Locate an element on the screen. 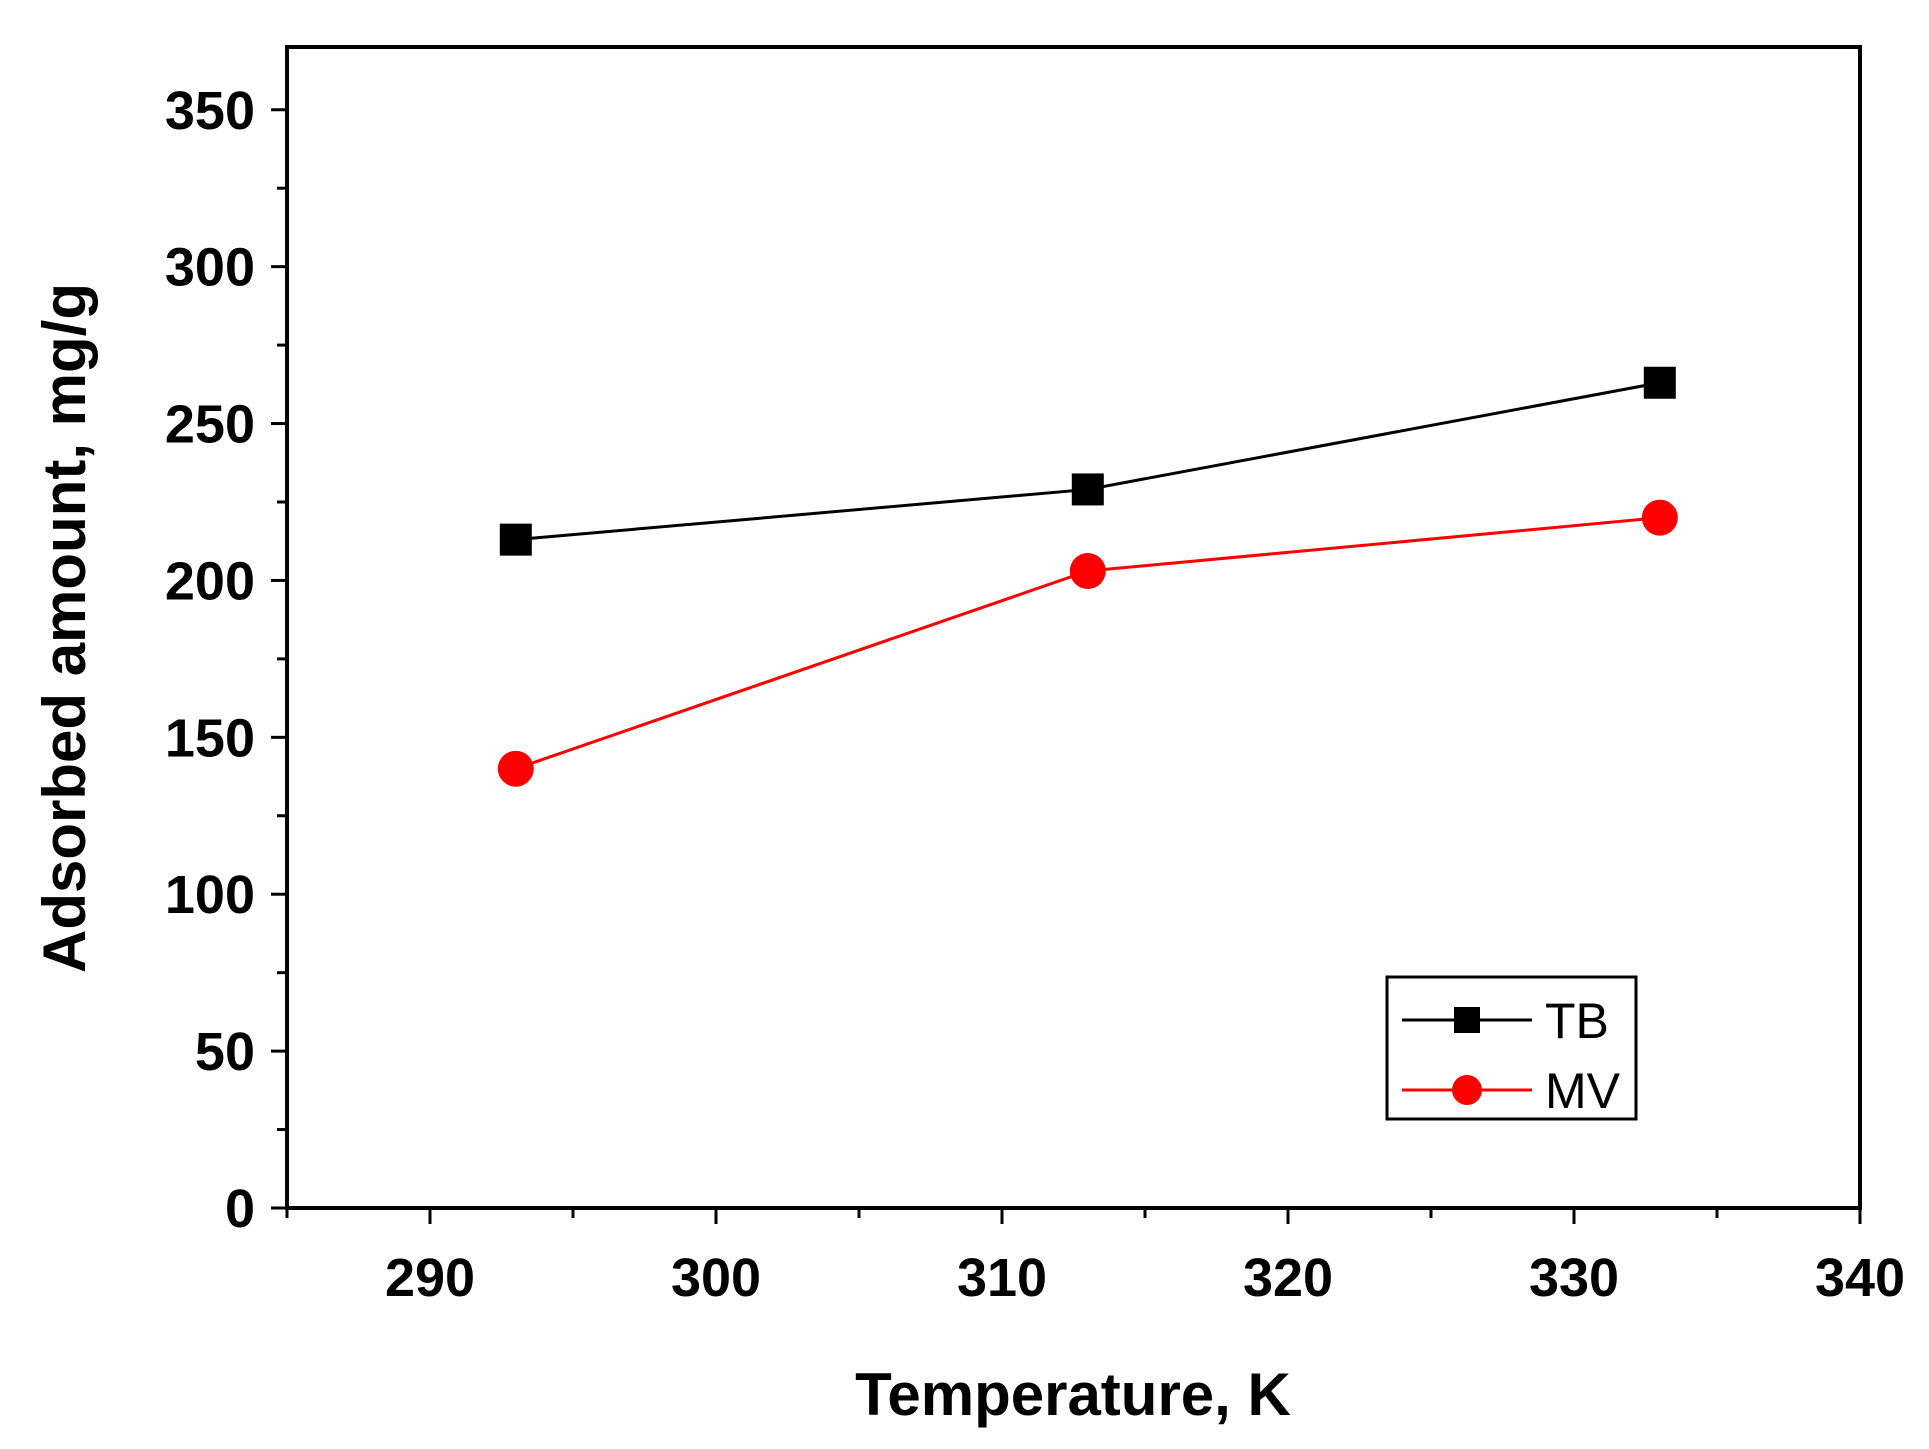 This screenshot has height=1449, width=1929. x-tick-label: 320 is located at coordinates (1288, 1278).